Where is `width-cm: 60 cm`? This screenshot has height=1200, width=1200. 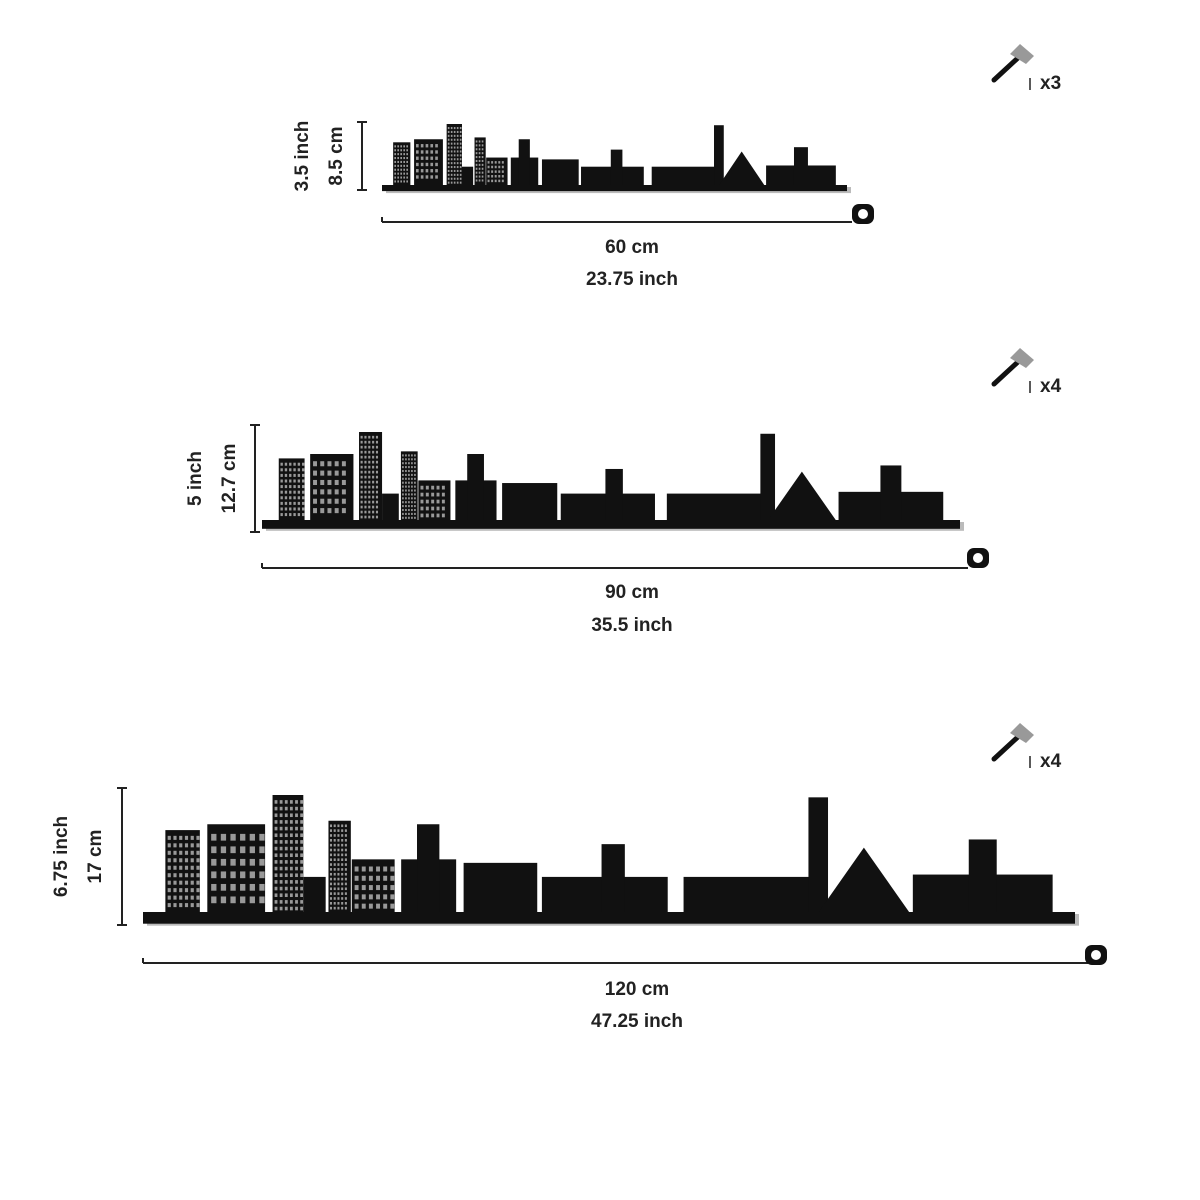
width-cm: 60 cm is located at coordinates (632, 247).